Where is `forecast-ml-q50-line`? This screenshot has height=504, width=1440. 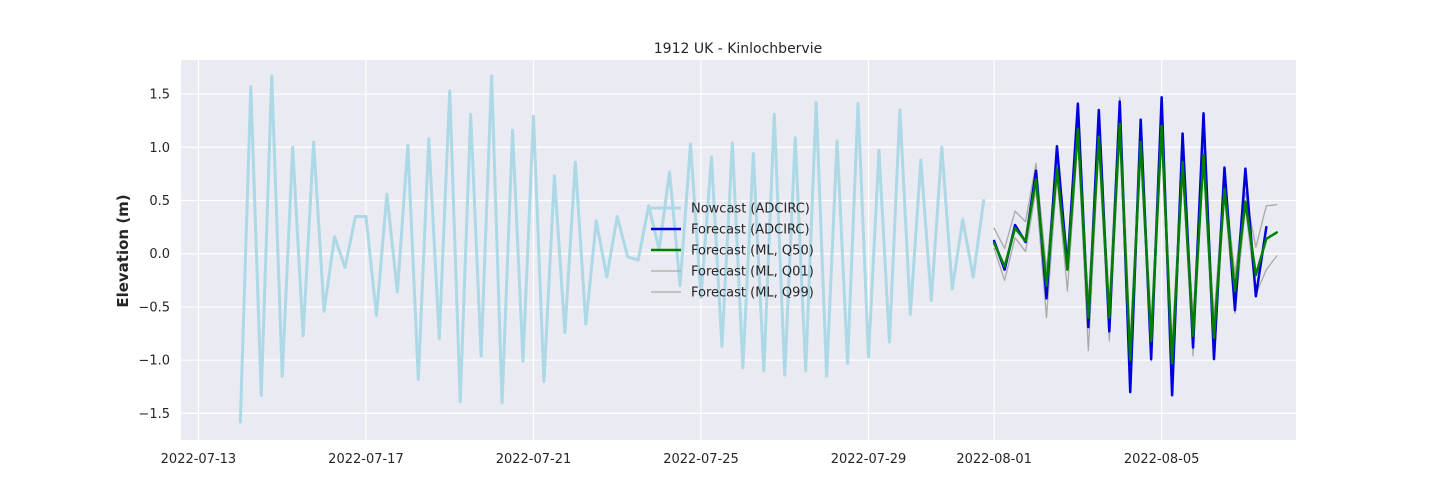
forecast-ml-q50-line is located at coordinates (1135, 243).